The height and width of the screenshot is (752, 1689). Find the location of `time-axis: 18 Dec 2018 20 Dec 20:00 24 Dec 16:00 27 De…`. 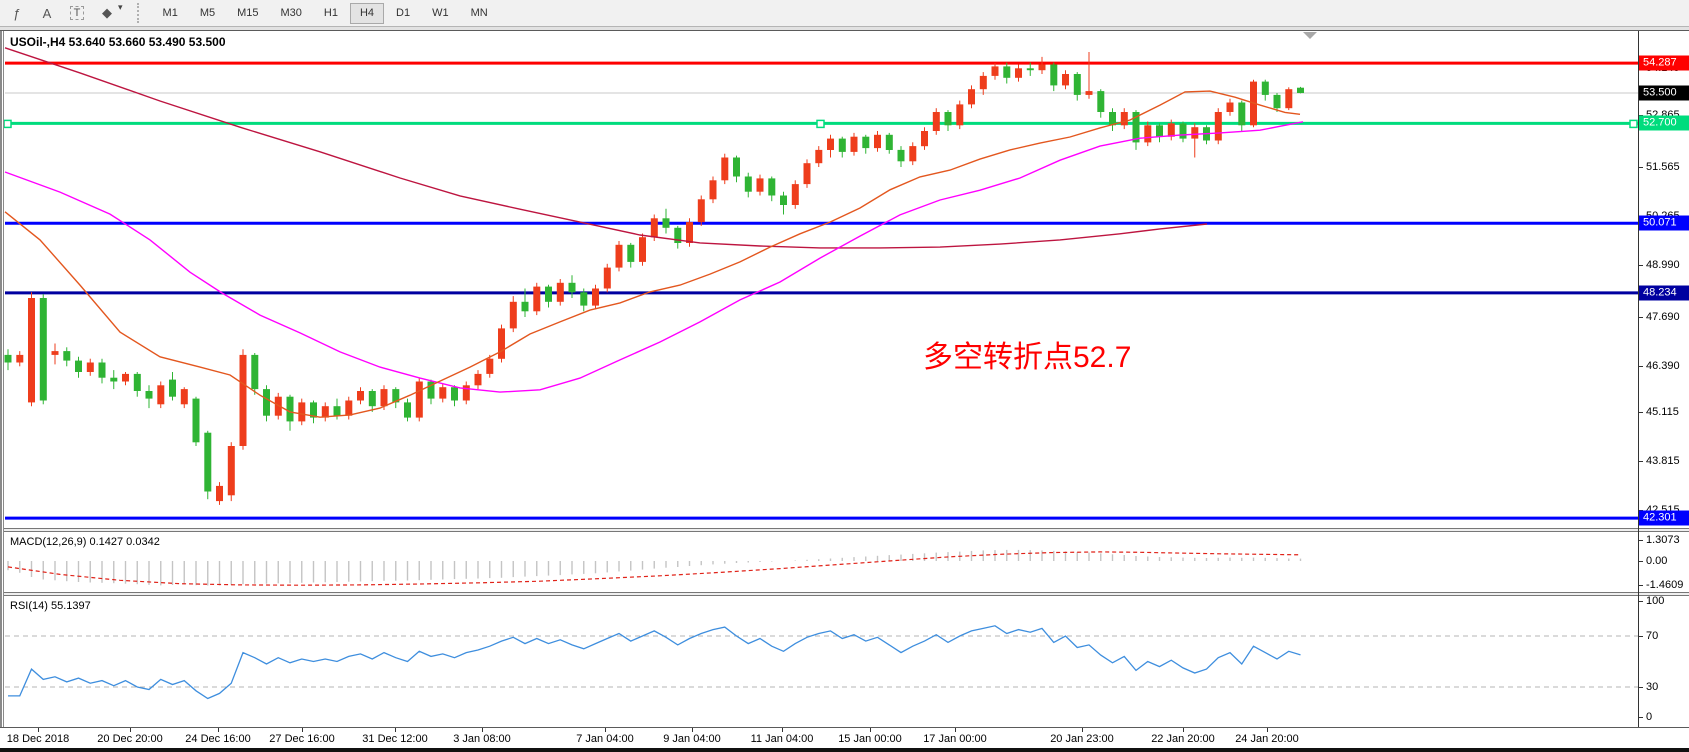

time-axis: 18 Dec 2018 20 Dec 20:00 24 Dec 16:00 27 De… is located at coordinates (844, 737).